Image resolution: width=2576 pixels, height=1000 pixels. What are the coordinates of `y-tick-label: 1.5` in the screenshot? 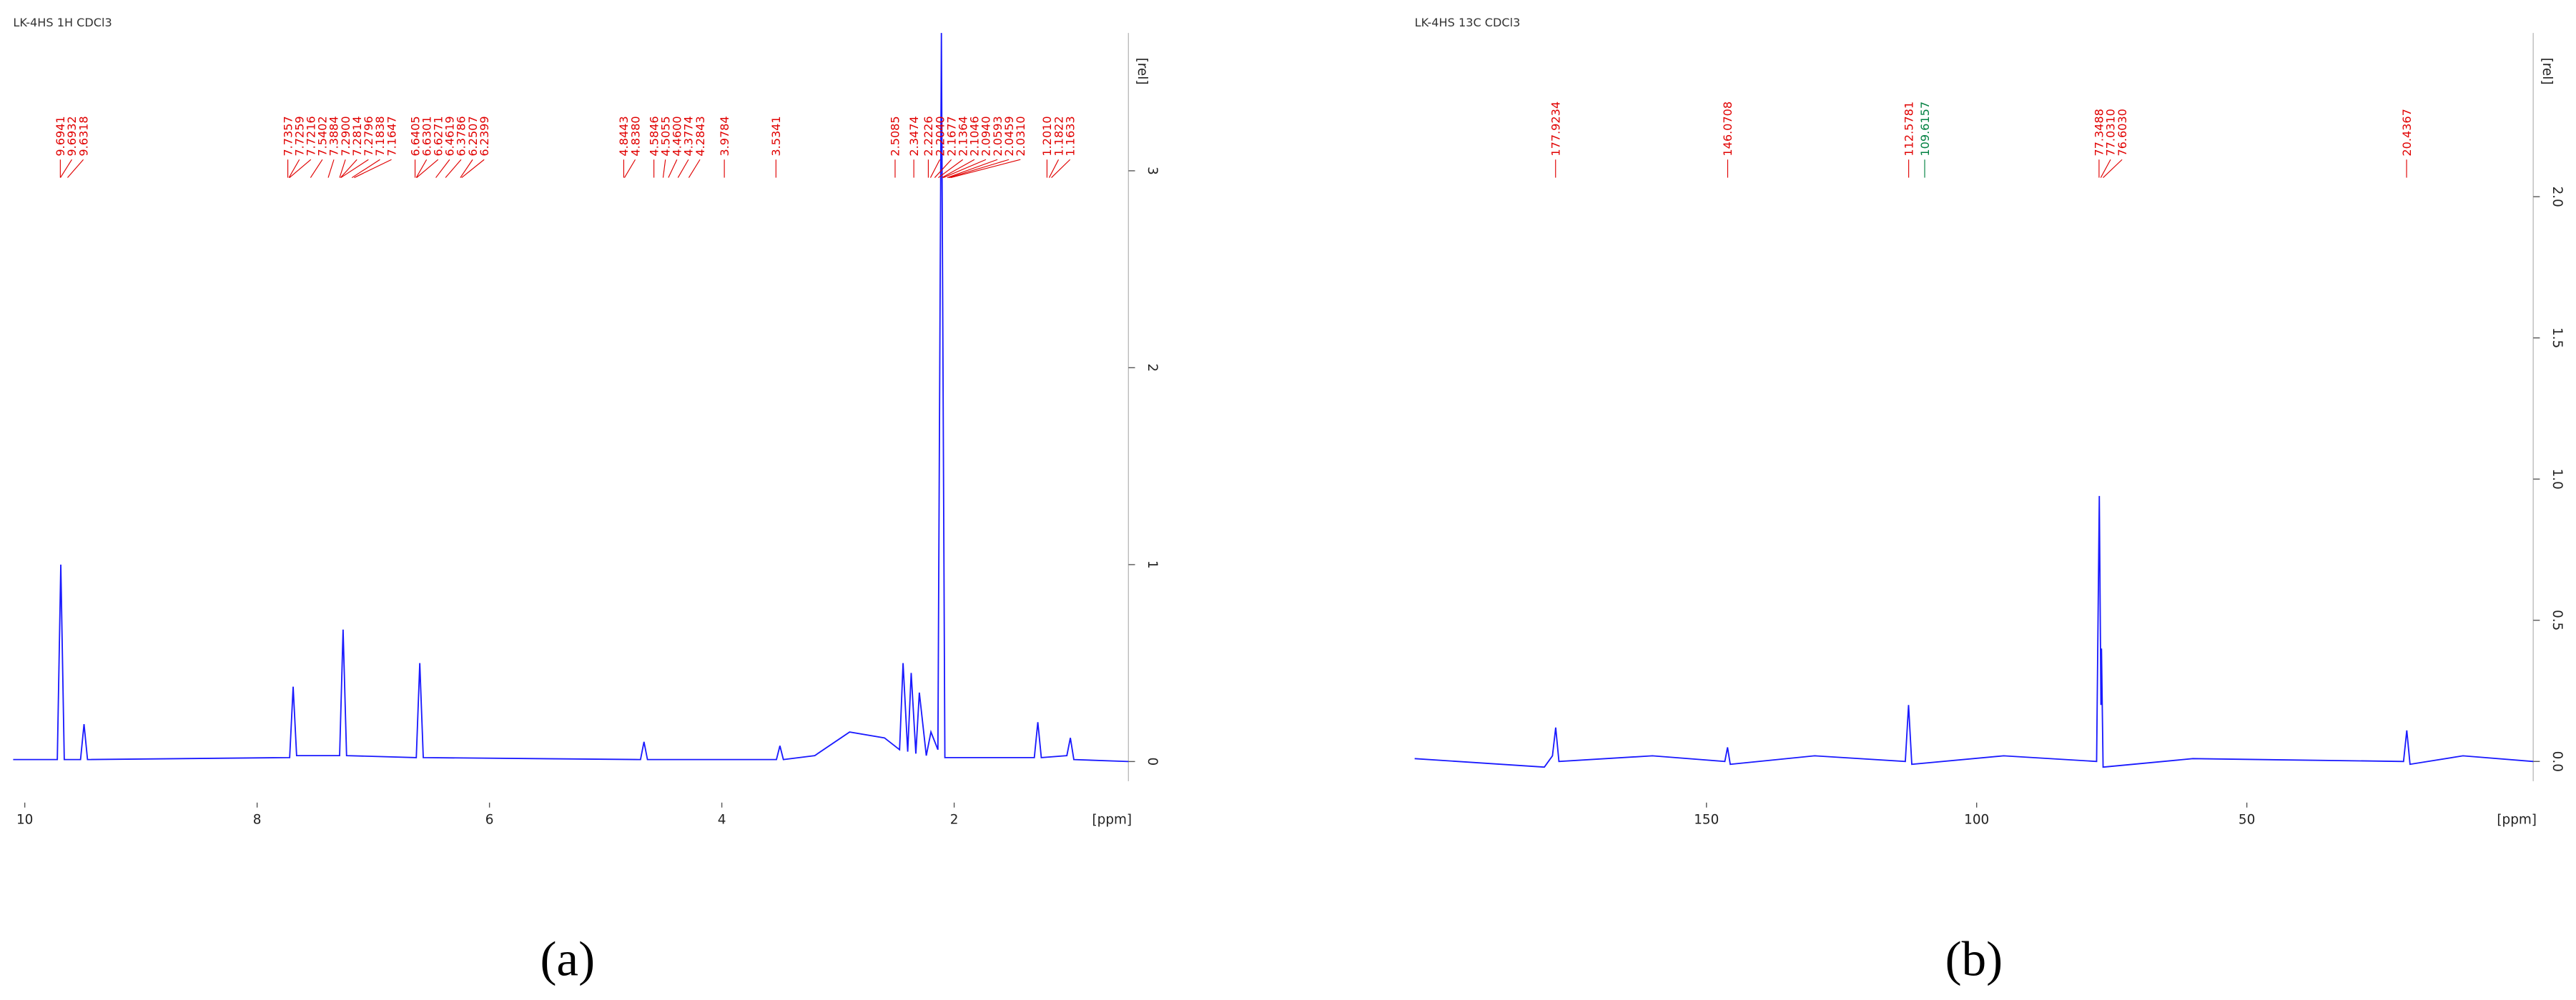 It's located at (2557, 337).